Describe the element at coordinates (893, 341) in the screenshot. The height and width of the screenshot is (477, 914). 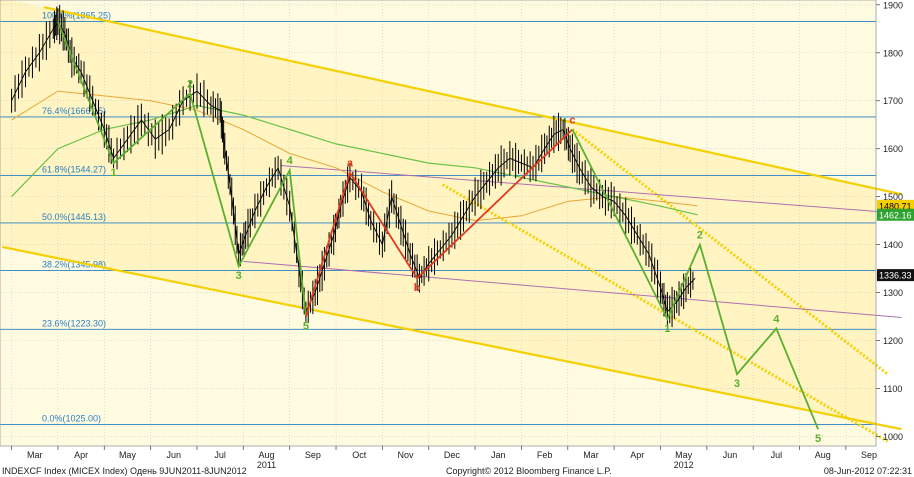
I see `y-tick-label: 1200` at that location.